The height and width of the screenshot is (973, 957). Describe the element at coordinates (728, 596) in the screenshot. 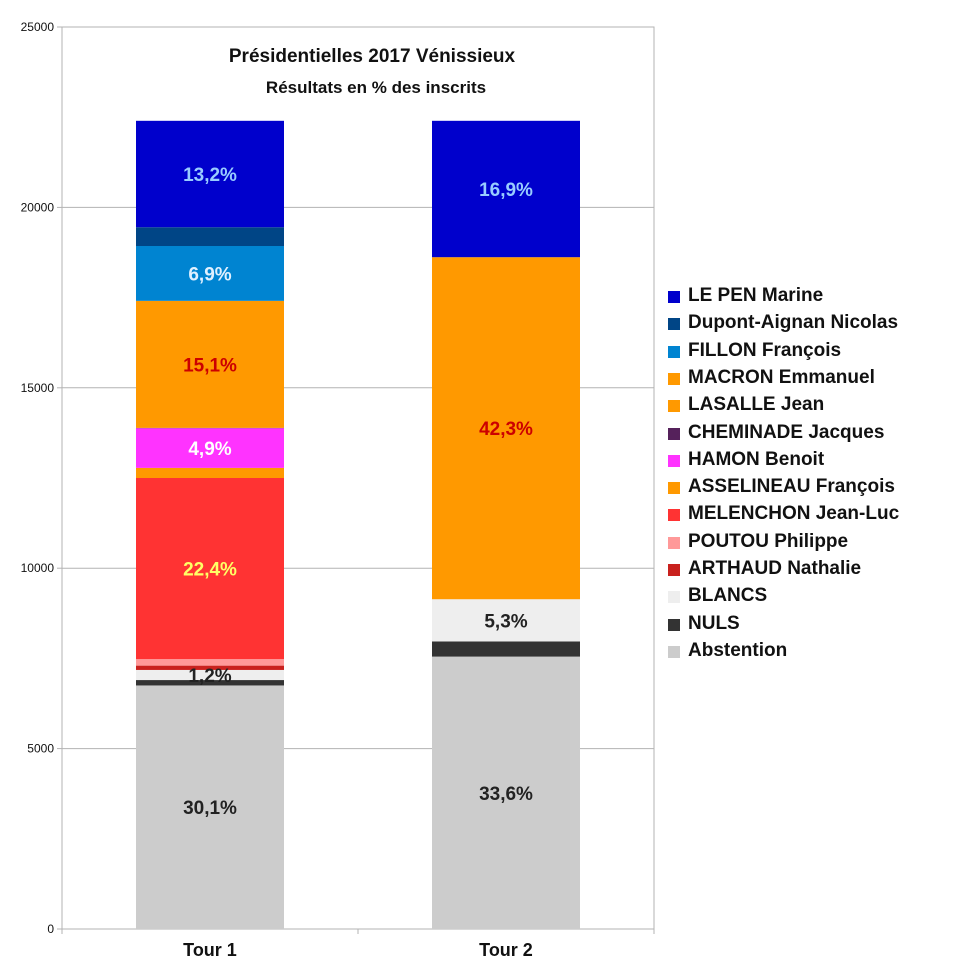

I see `legend-label: BLANCS` at that location.